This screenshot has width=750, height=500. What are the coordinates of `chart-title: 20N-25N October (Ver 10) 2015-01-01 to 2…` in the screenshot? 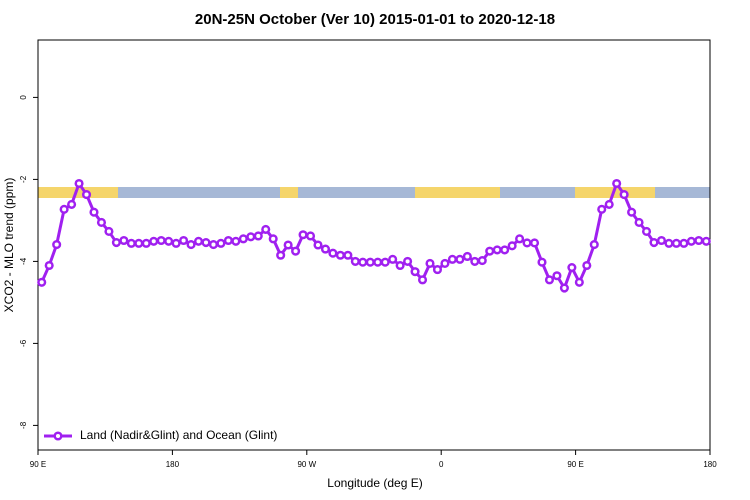 It's located at (375, 19).